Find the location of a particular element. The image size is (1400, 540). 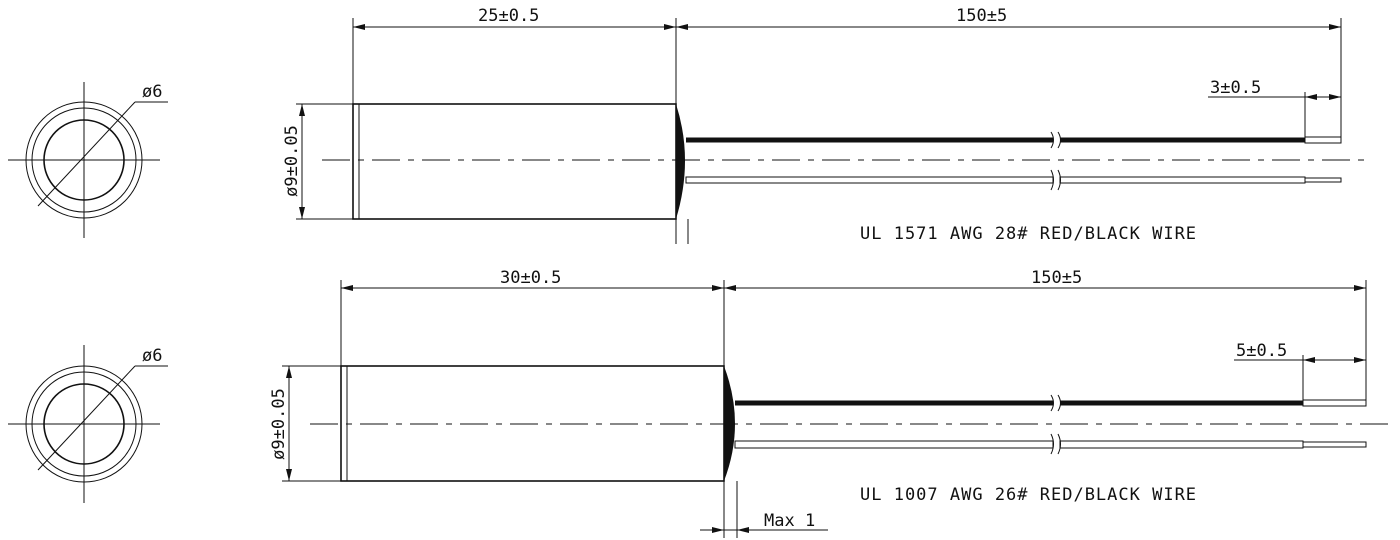

top-dia-label: ø9±0.05 is located at coordinates (292, 161).